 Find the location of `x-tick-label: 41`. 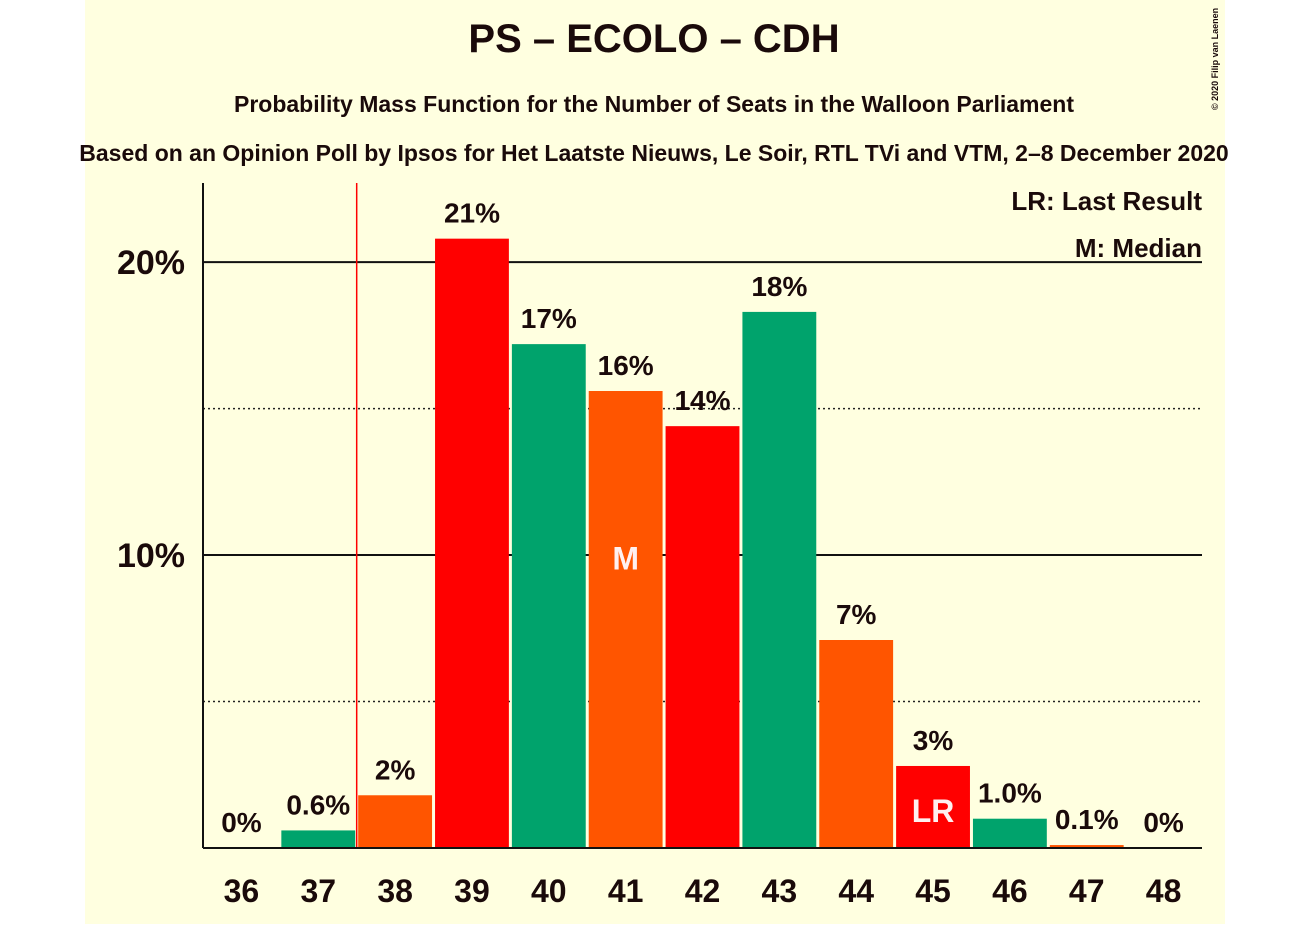

x-tick-label: 41 is located at coordinates (626, 891).